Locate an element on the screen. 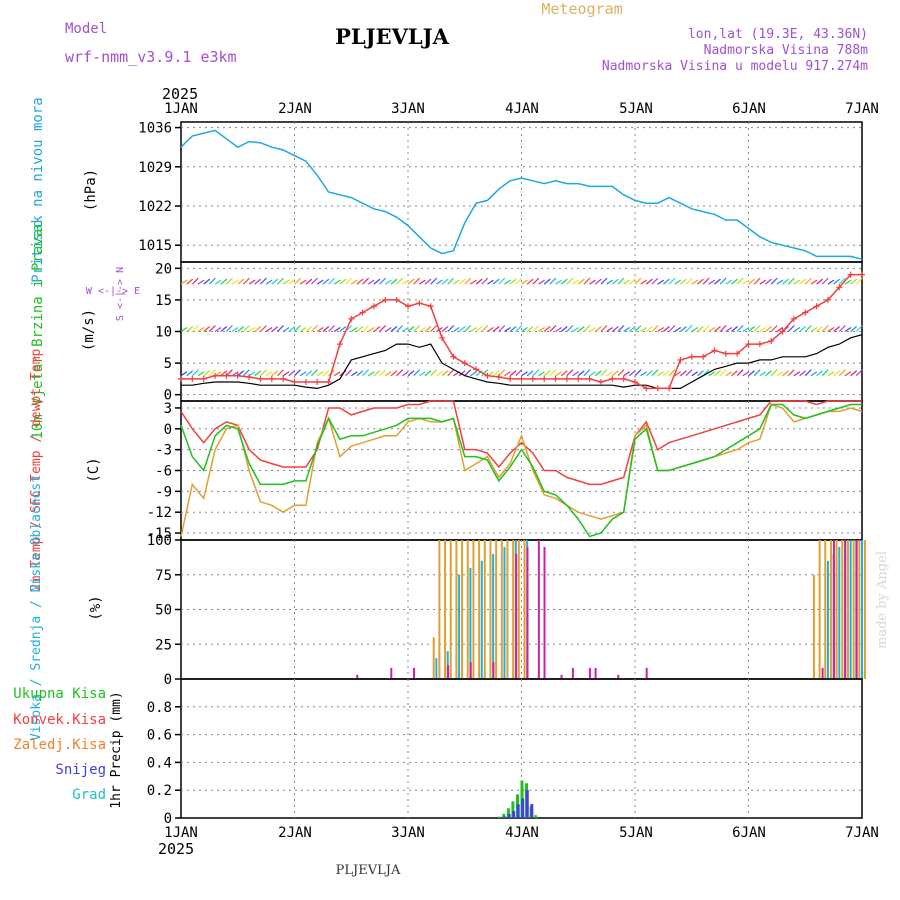 Image resolution: width=900 pixels, height=900 pixels. bottom-tick-3jan: 3JAN is located at coordinates (408, 833).